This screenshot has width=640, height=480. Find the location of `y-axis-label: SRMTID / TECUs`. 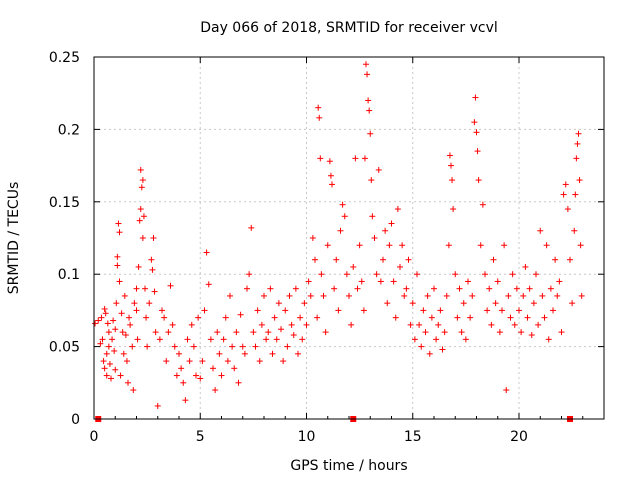

y-axis-label: SRMTID / TECUs is located at coordinates (14, 238).